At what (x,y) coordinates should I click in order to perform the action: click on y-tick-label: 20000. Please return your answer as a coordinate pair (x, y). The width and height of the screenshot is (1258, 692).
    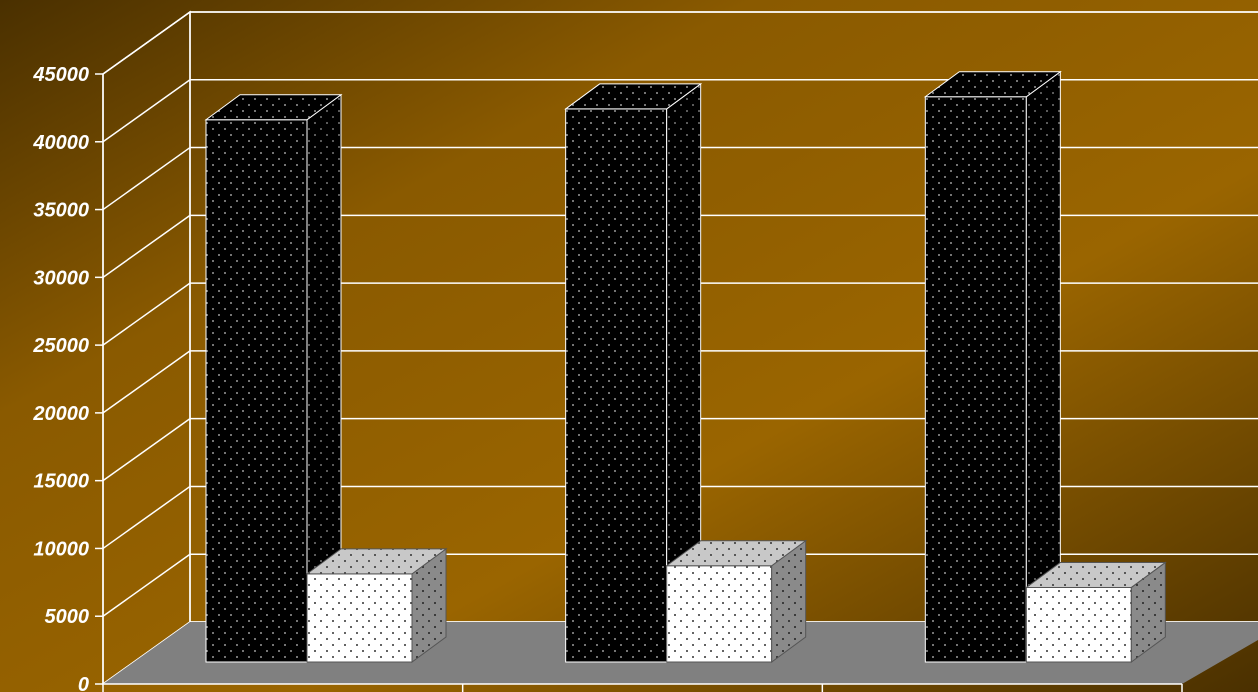
    Looking at the image, I should click on (60, 414).